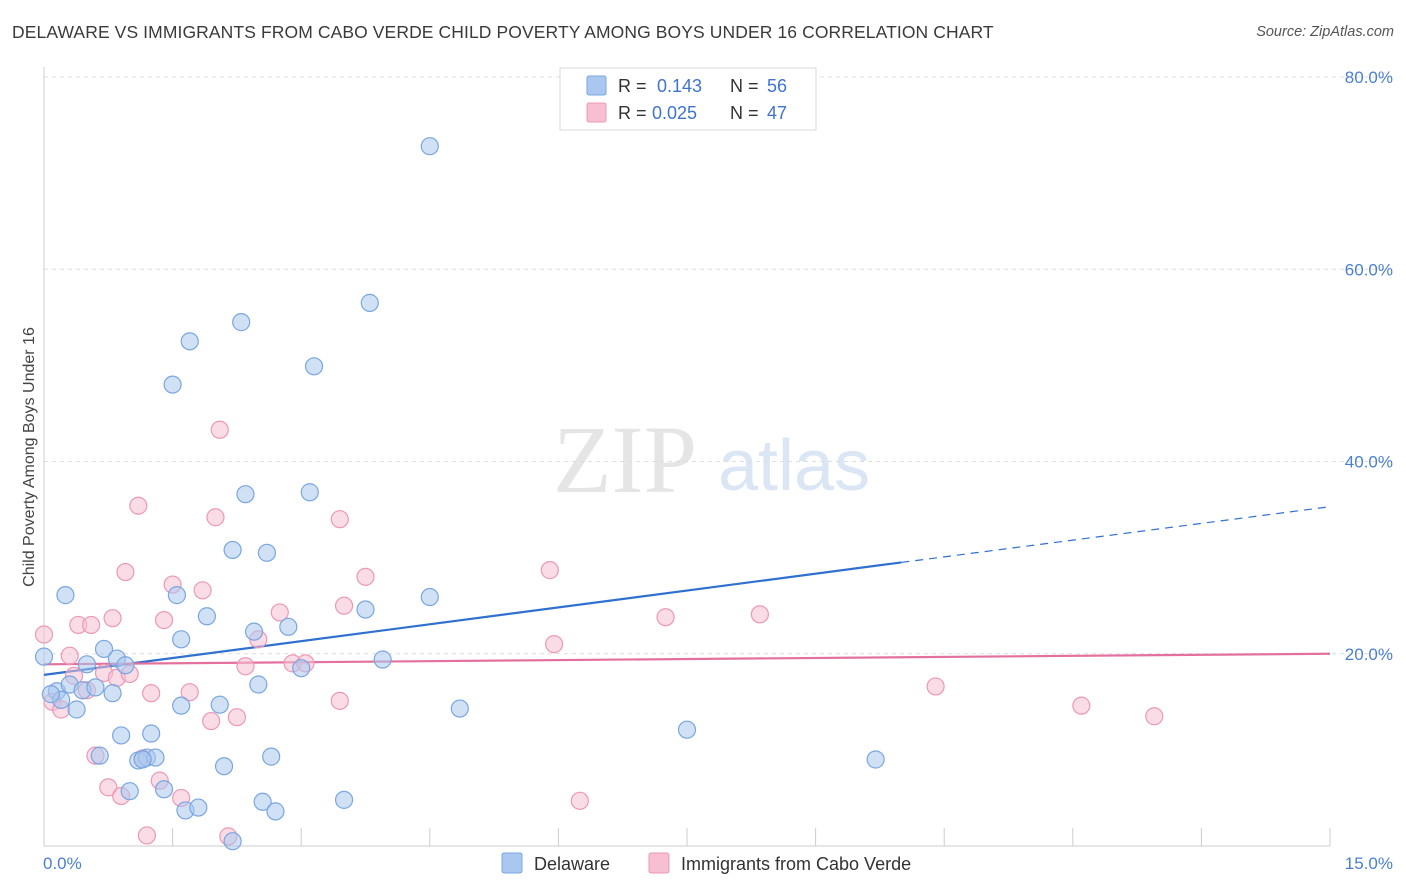 The image size is (1406, 892). Describe the element at coordinates (625, 459) in the screenshot. I see `watermark-zip: ZIP` at that location.